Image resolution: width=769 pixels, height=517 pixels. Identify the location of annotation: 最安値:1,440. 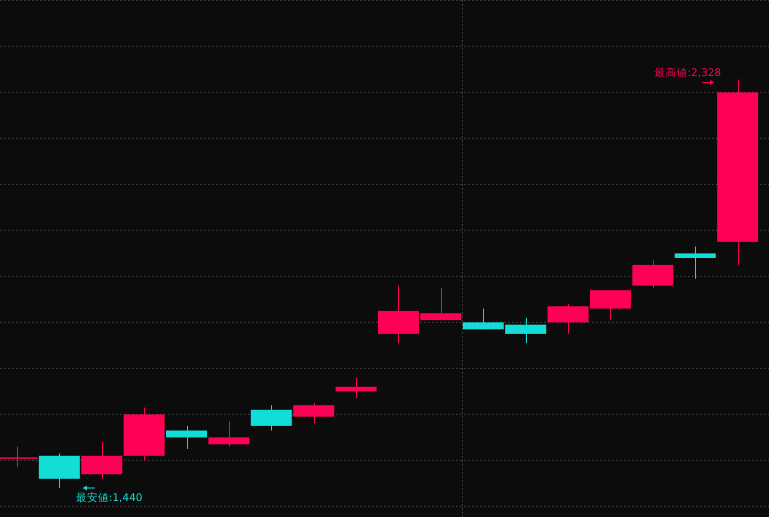
(109, 498).